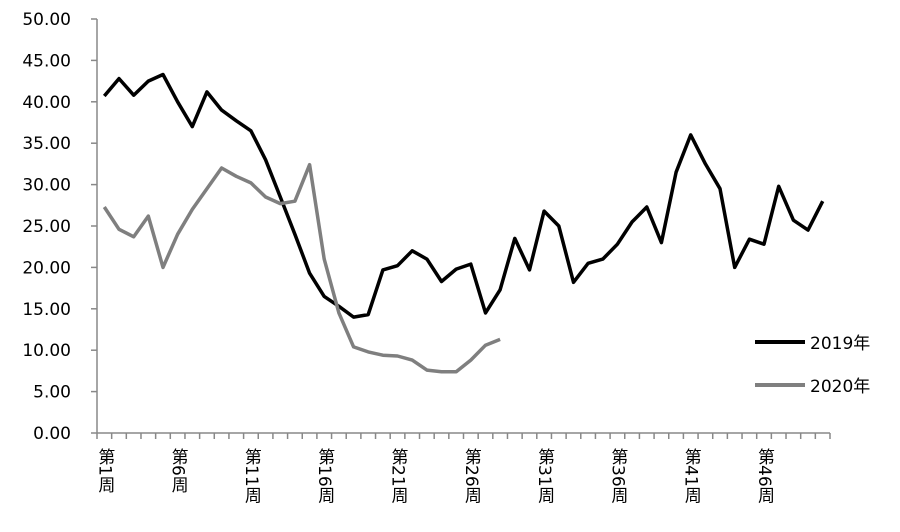 This screenshot has width=900, height=532. What do you see at coordinates (46, 351) in the screenshot?
I see `y-tick-label: 10.00` at bounding box center [46, 351].